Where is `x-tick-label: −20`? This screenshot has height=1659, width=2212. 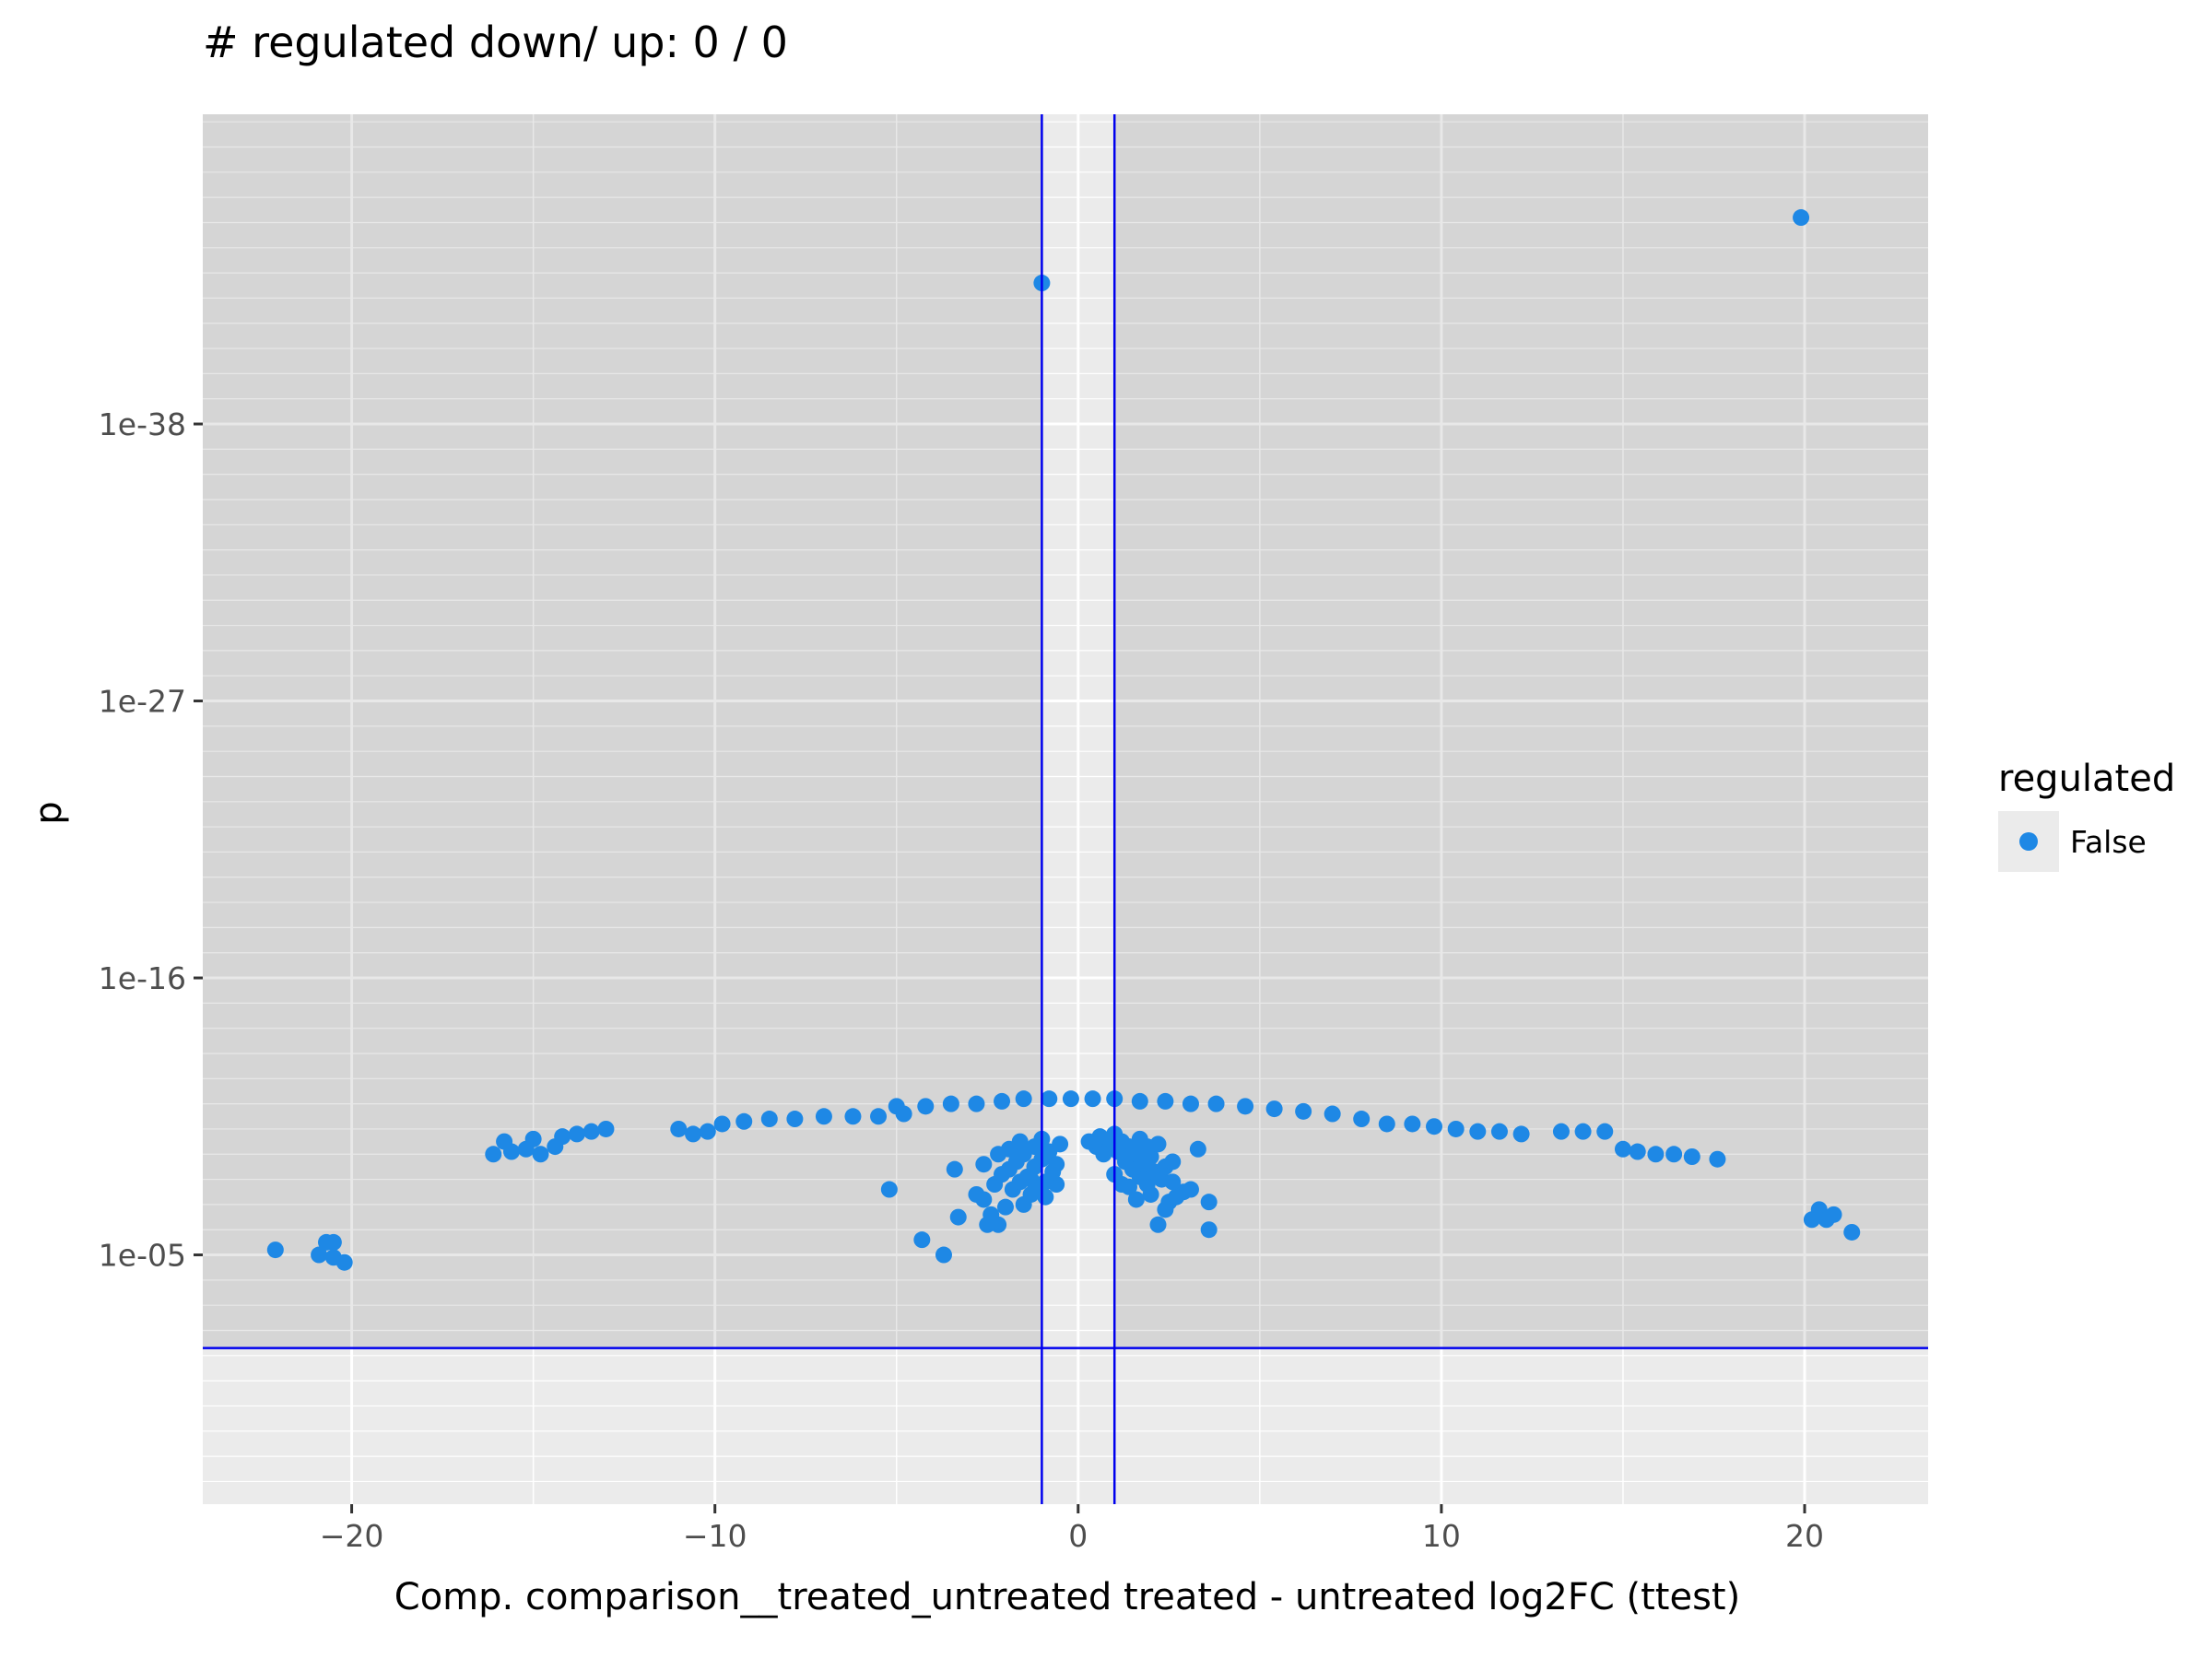
x-tick-label: −20 is located at coordinates (352, 1536).